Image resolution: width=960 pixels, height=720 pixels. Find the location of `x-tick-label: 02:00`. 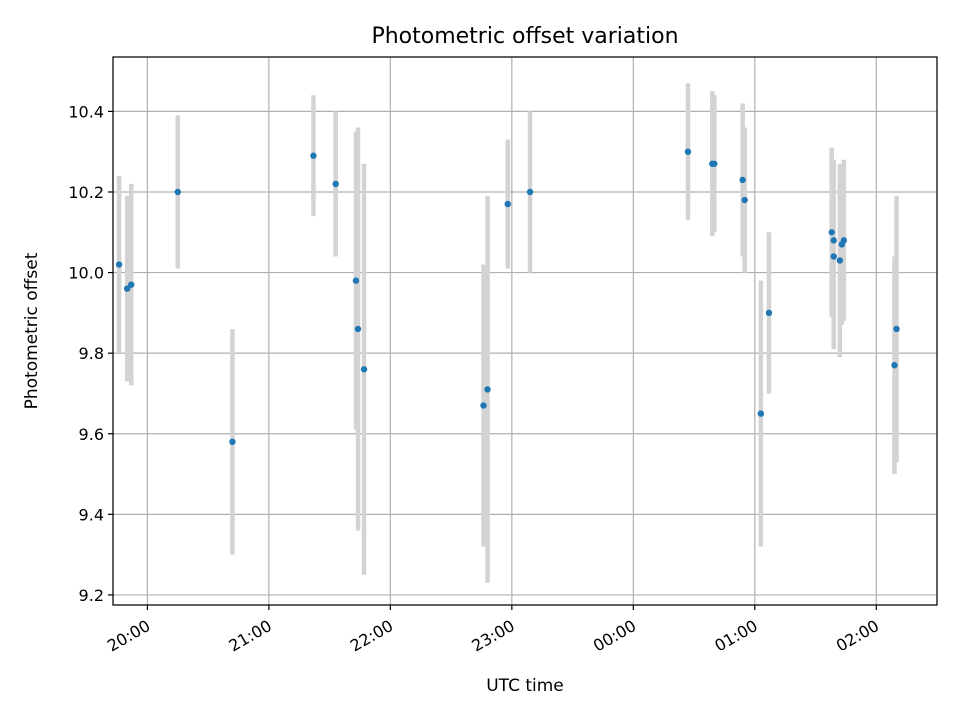

x-tick-label: 02:00 is located at coordinates (857, 636).